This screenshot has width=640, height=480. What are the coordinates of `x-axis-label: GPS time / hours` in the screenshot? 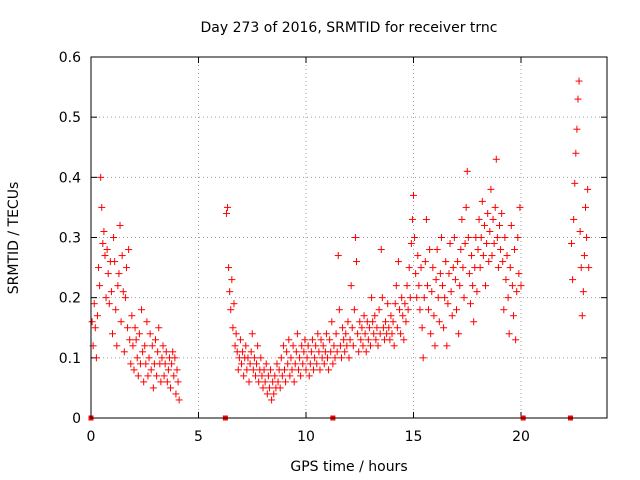 It's located at (348, 467).